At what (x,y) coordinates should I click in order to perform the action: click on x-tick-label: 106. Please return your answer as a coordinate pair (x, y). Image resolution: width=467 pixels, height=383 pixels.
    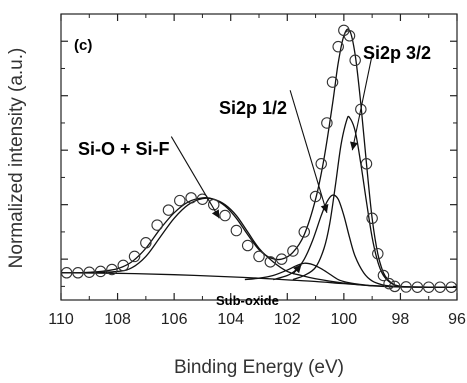
    Looking at the image, I should click on (174, 319).